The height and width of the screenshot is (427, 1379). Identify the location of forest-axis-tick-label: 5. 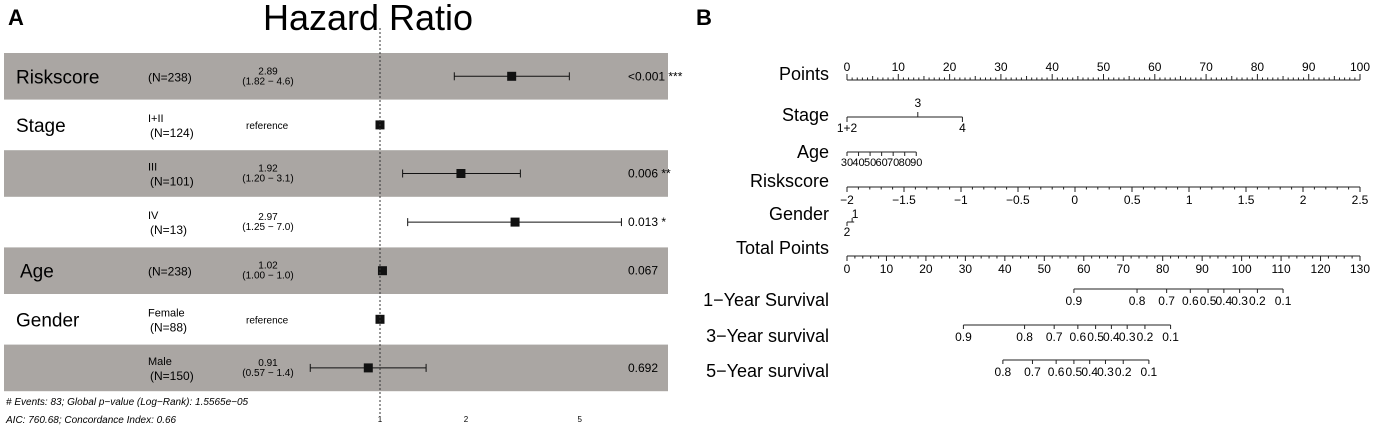
(579, 419).